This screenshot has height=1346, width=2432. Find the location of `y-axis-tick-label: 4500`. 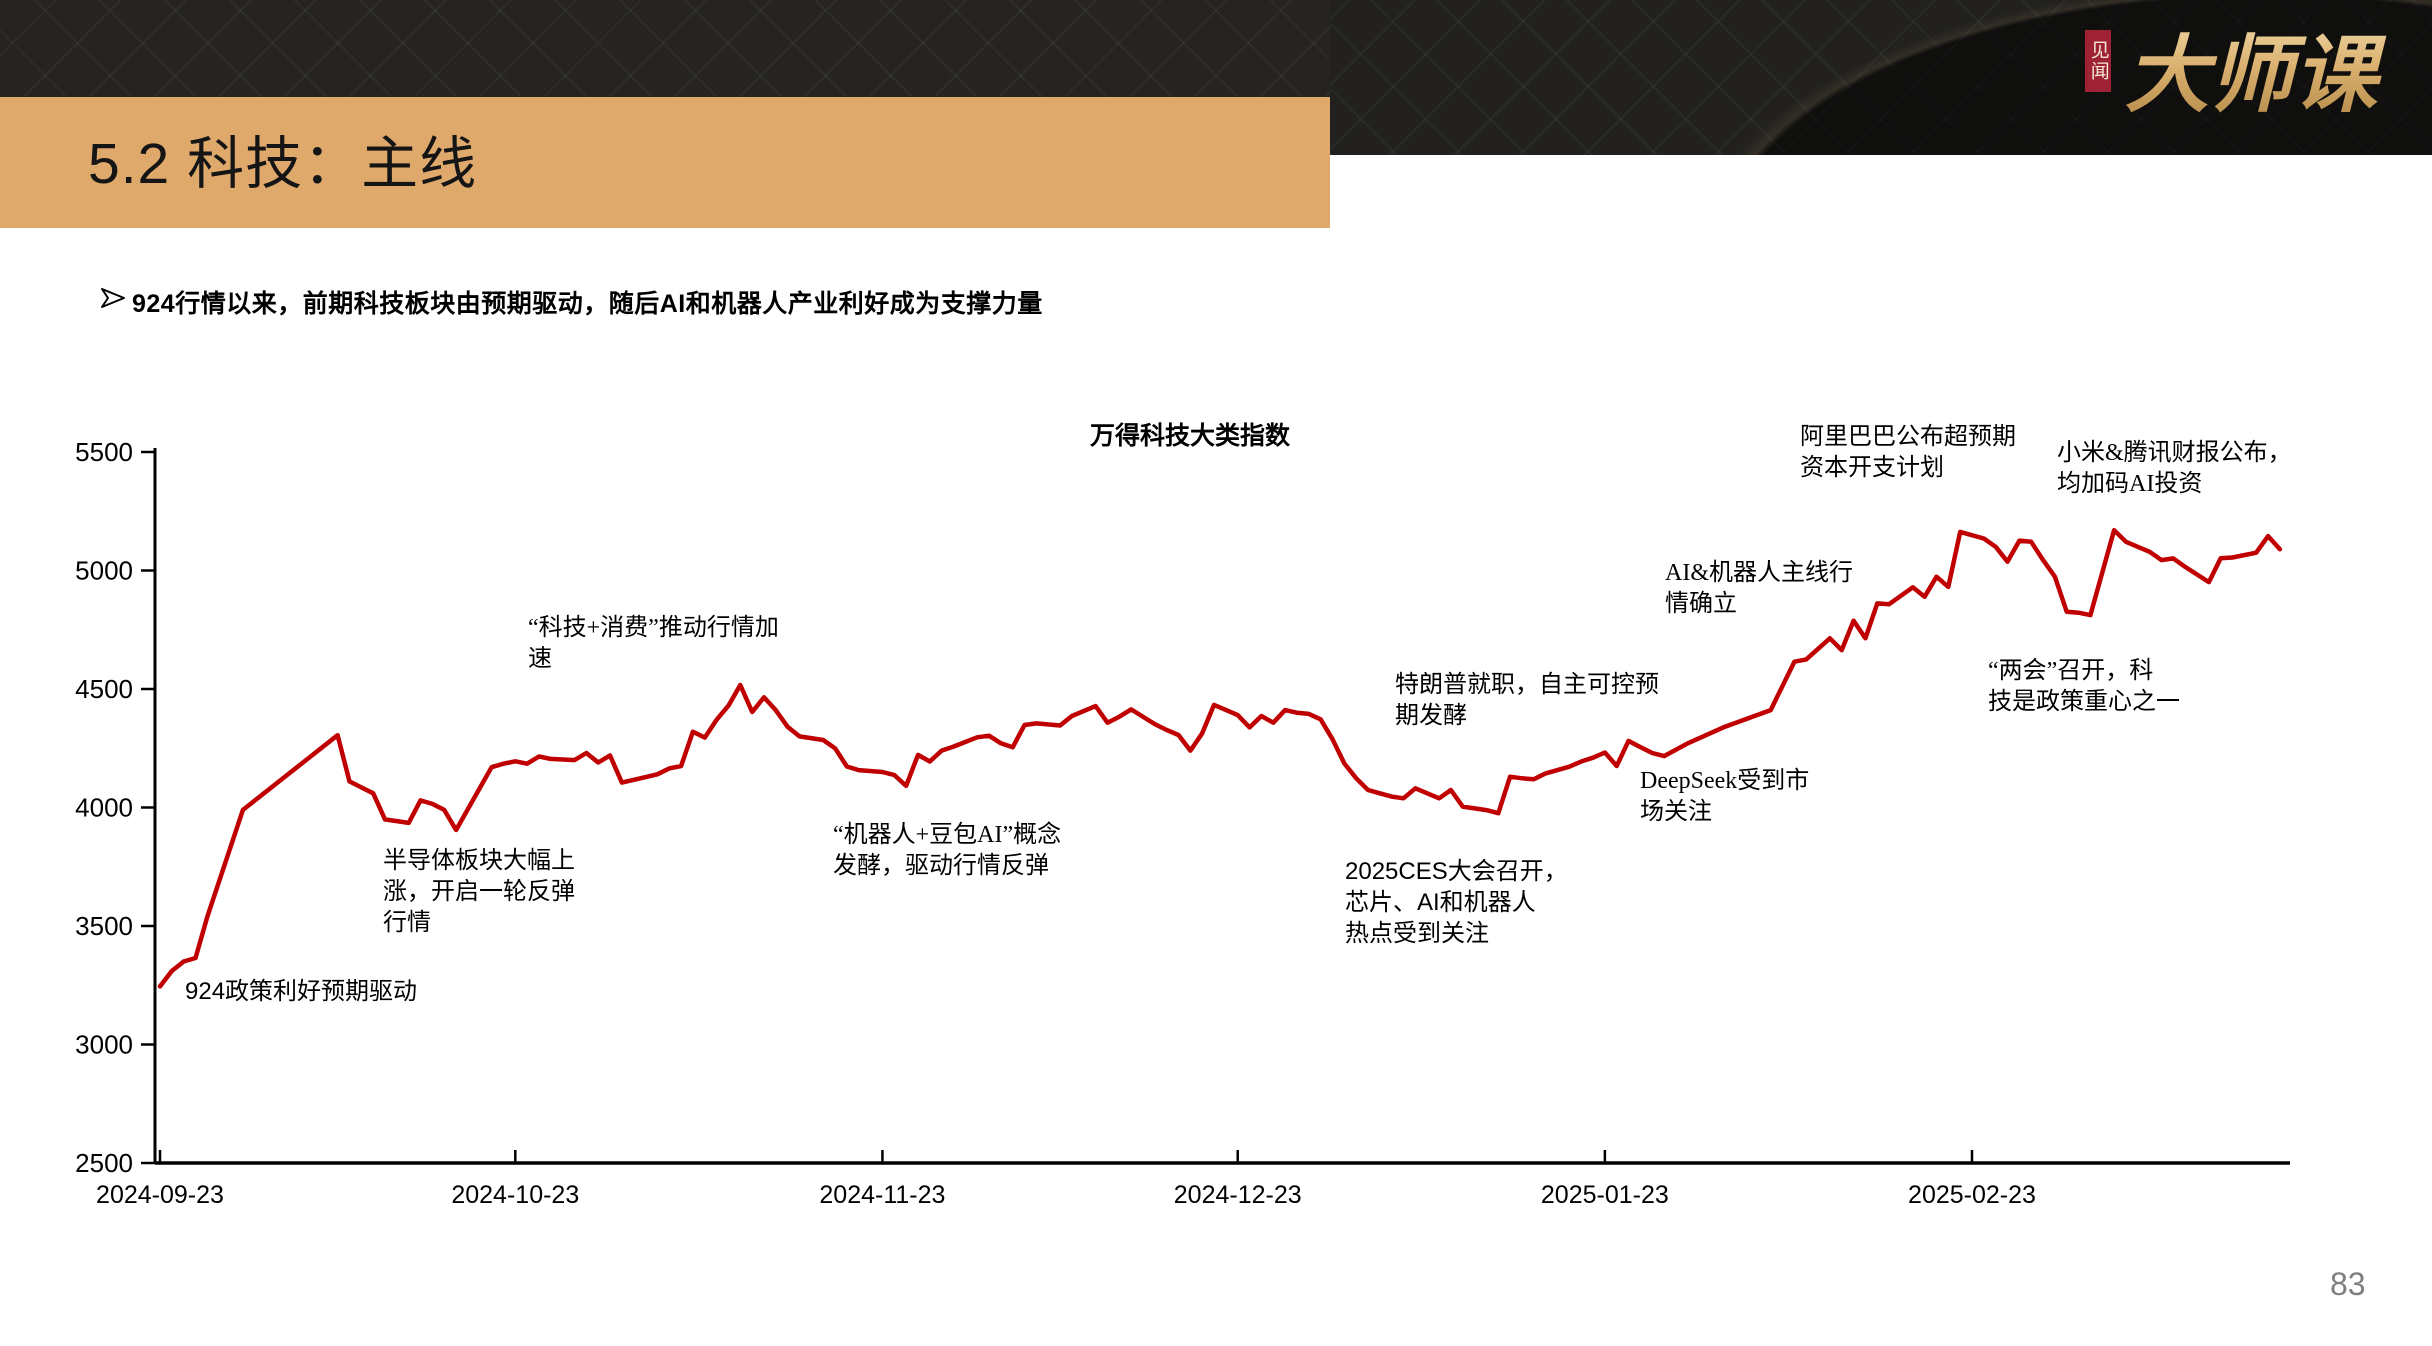

y-axis-tick-label: 4500 is located at coordinates (104, 689).